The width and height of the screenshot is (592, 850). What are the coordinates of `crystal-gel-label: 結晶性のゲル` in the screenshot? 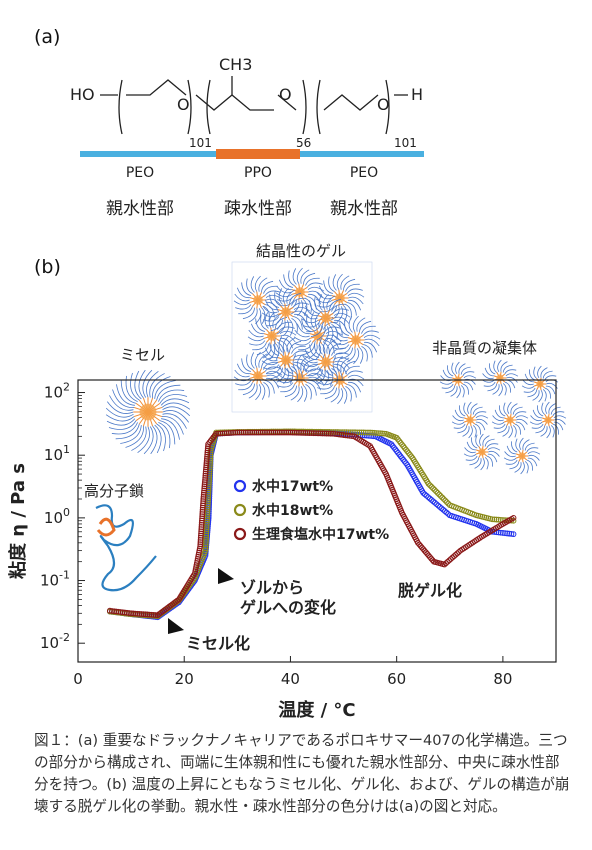 It's located at (301, 251).